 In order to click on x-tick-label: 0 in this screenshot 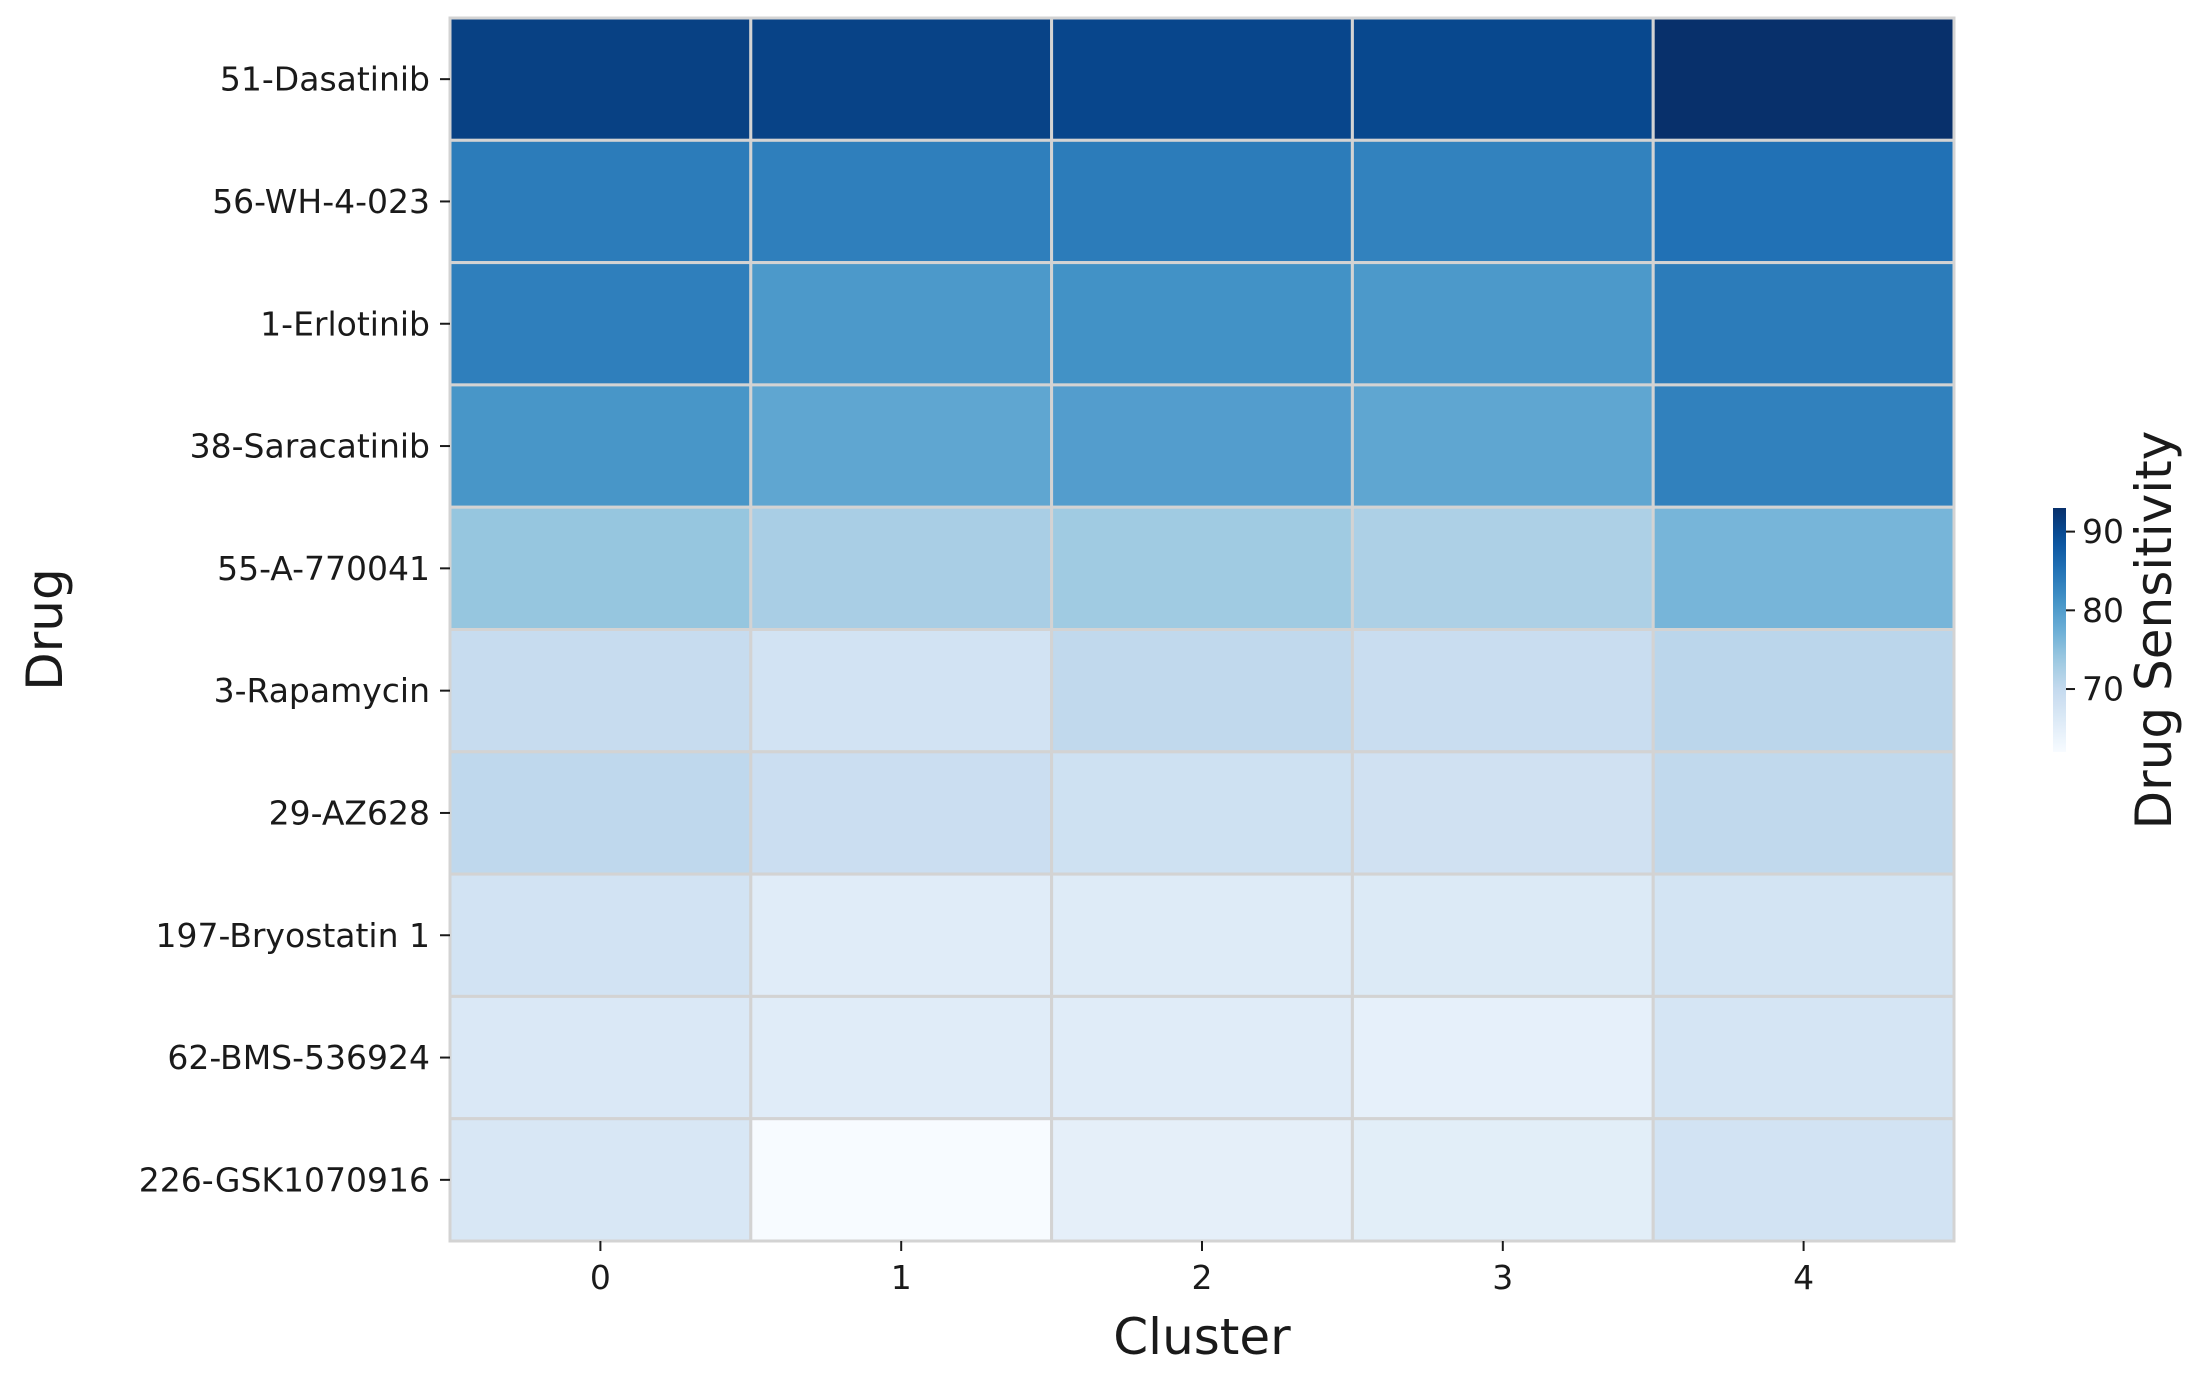, I will do `click(600, 1277)`.